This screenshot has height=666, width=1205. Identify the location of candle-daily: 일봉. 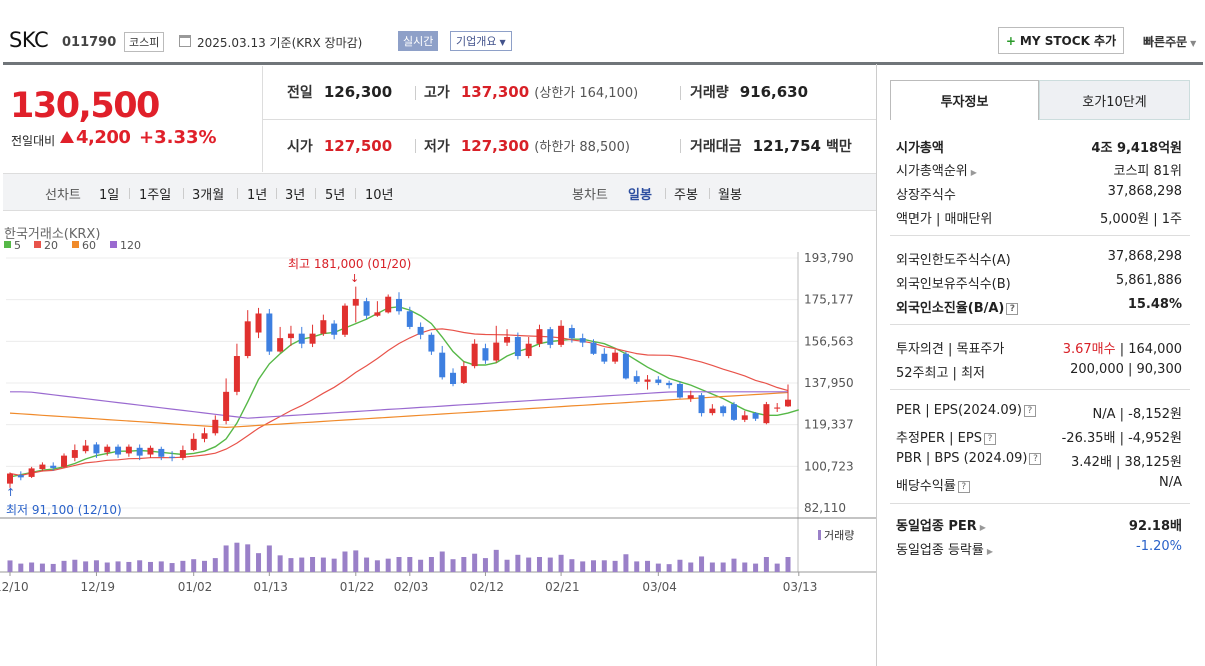
(640, 195).